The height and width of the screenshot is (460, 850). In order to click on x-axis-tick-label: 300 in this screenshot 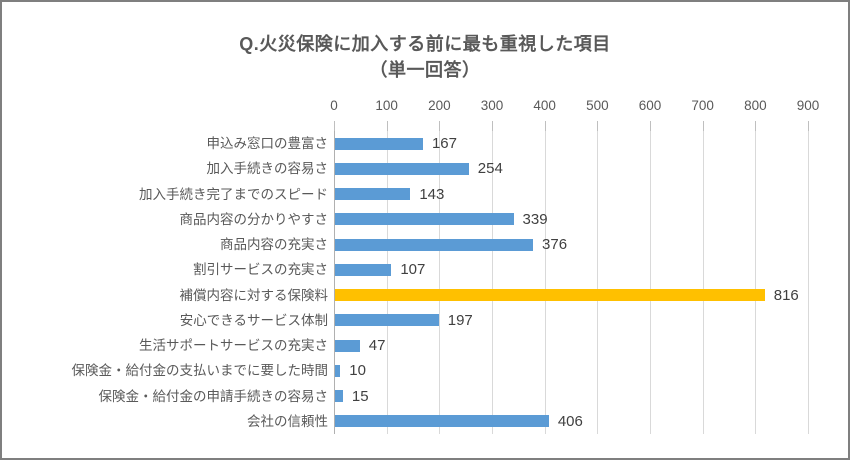, I will do `click(492, 105)`.